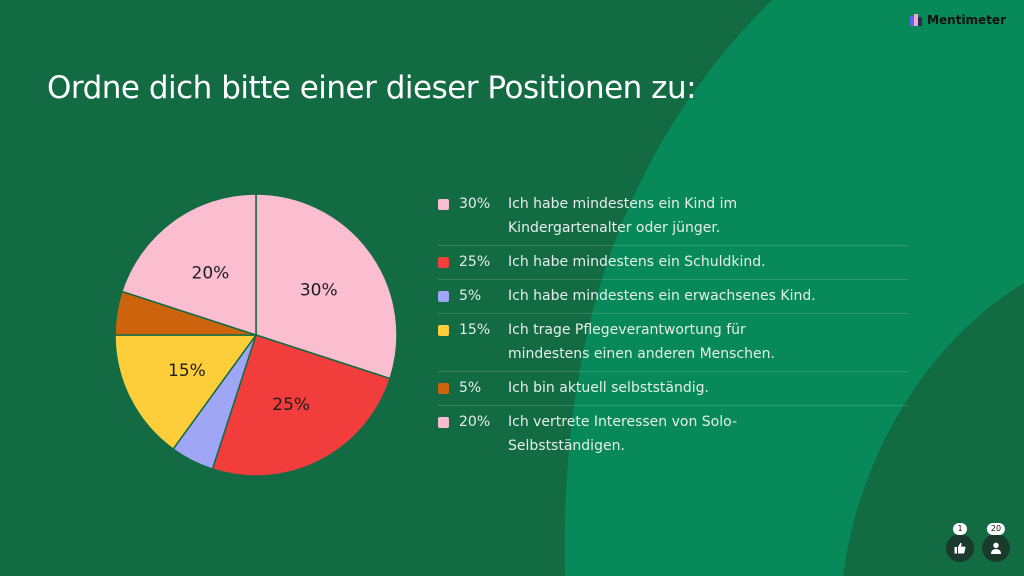 The image size is (1024, 576). Describe the element at coordinates (960, 548) in the screenshot. I see `thumbs-up-icon` at that location.